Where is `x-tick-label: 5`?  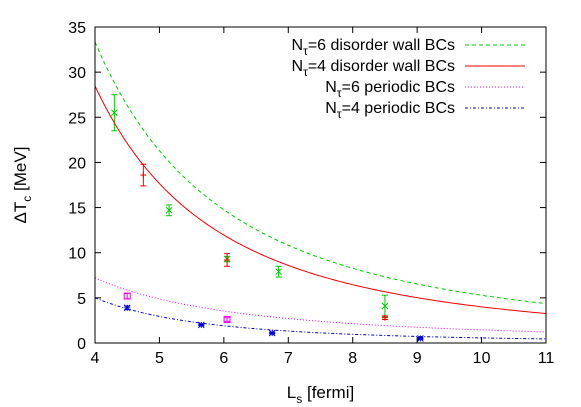
x-tick-label: 5 is located at coordinates (159, 358).